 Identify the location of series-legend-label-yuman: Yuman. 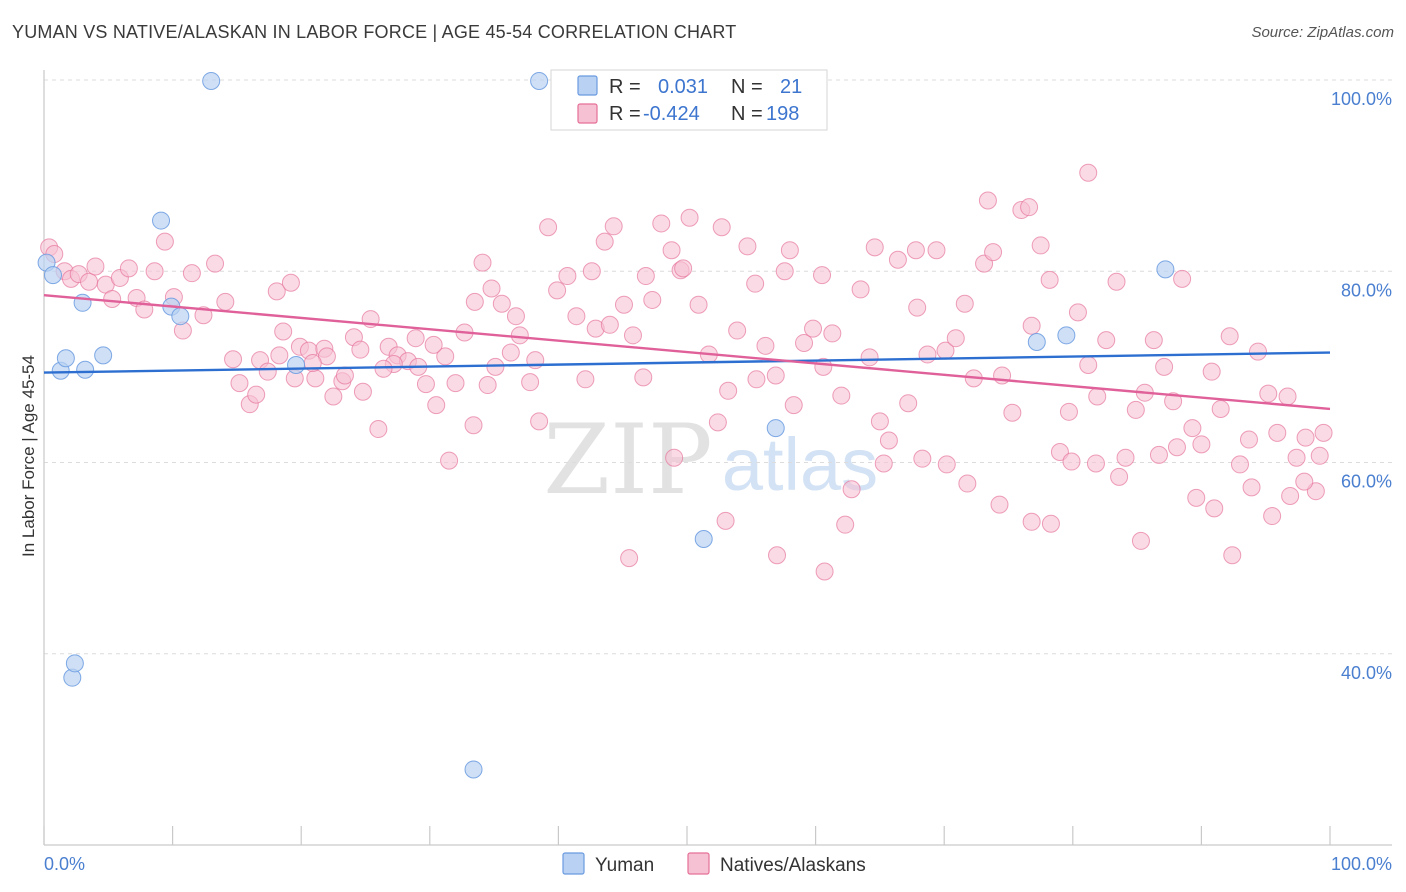
(624, 865).